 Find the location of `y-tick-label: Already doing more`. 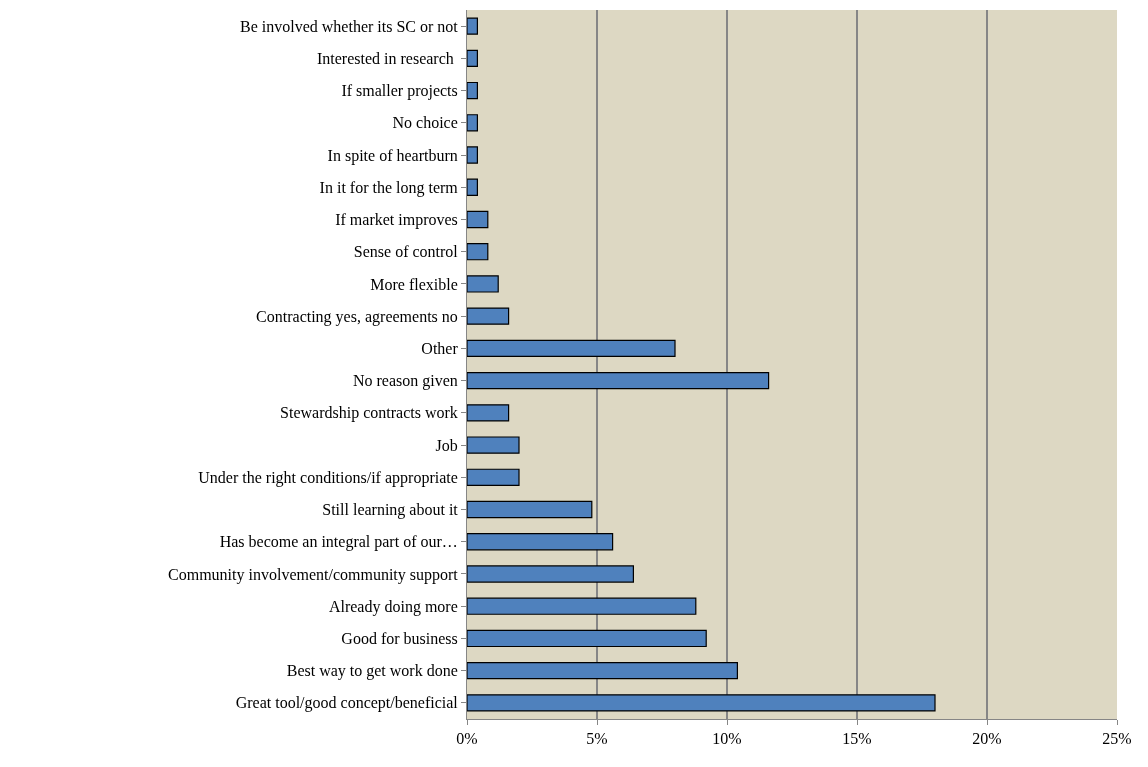

y-tick-label: Already doing more is located at coordinates (393, 606).